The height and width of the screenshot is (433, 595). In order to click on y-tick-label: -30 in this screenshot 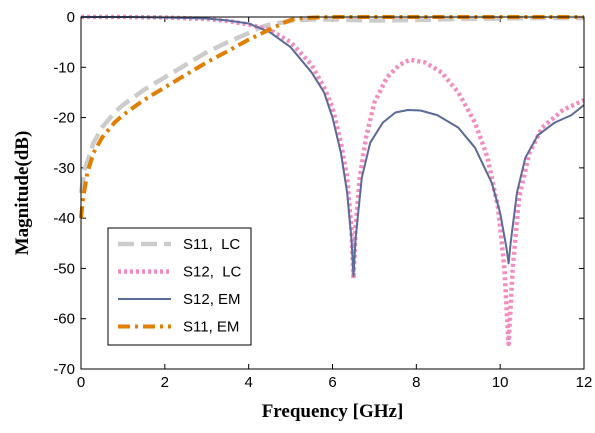, I will do `click(64, 168)`.